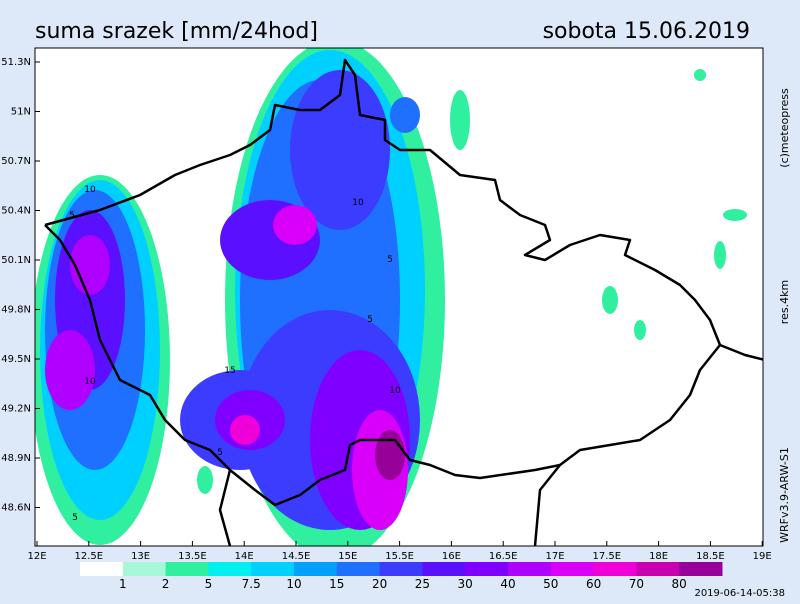  I want to click on legend-label: 15, so click(336, 584).